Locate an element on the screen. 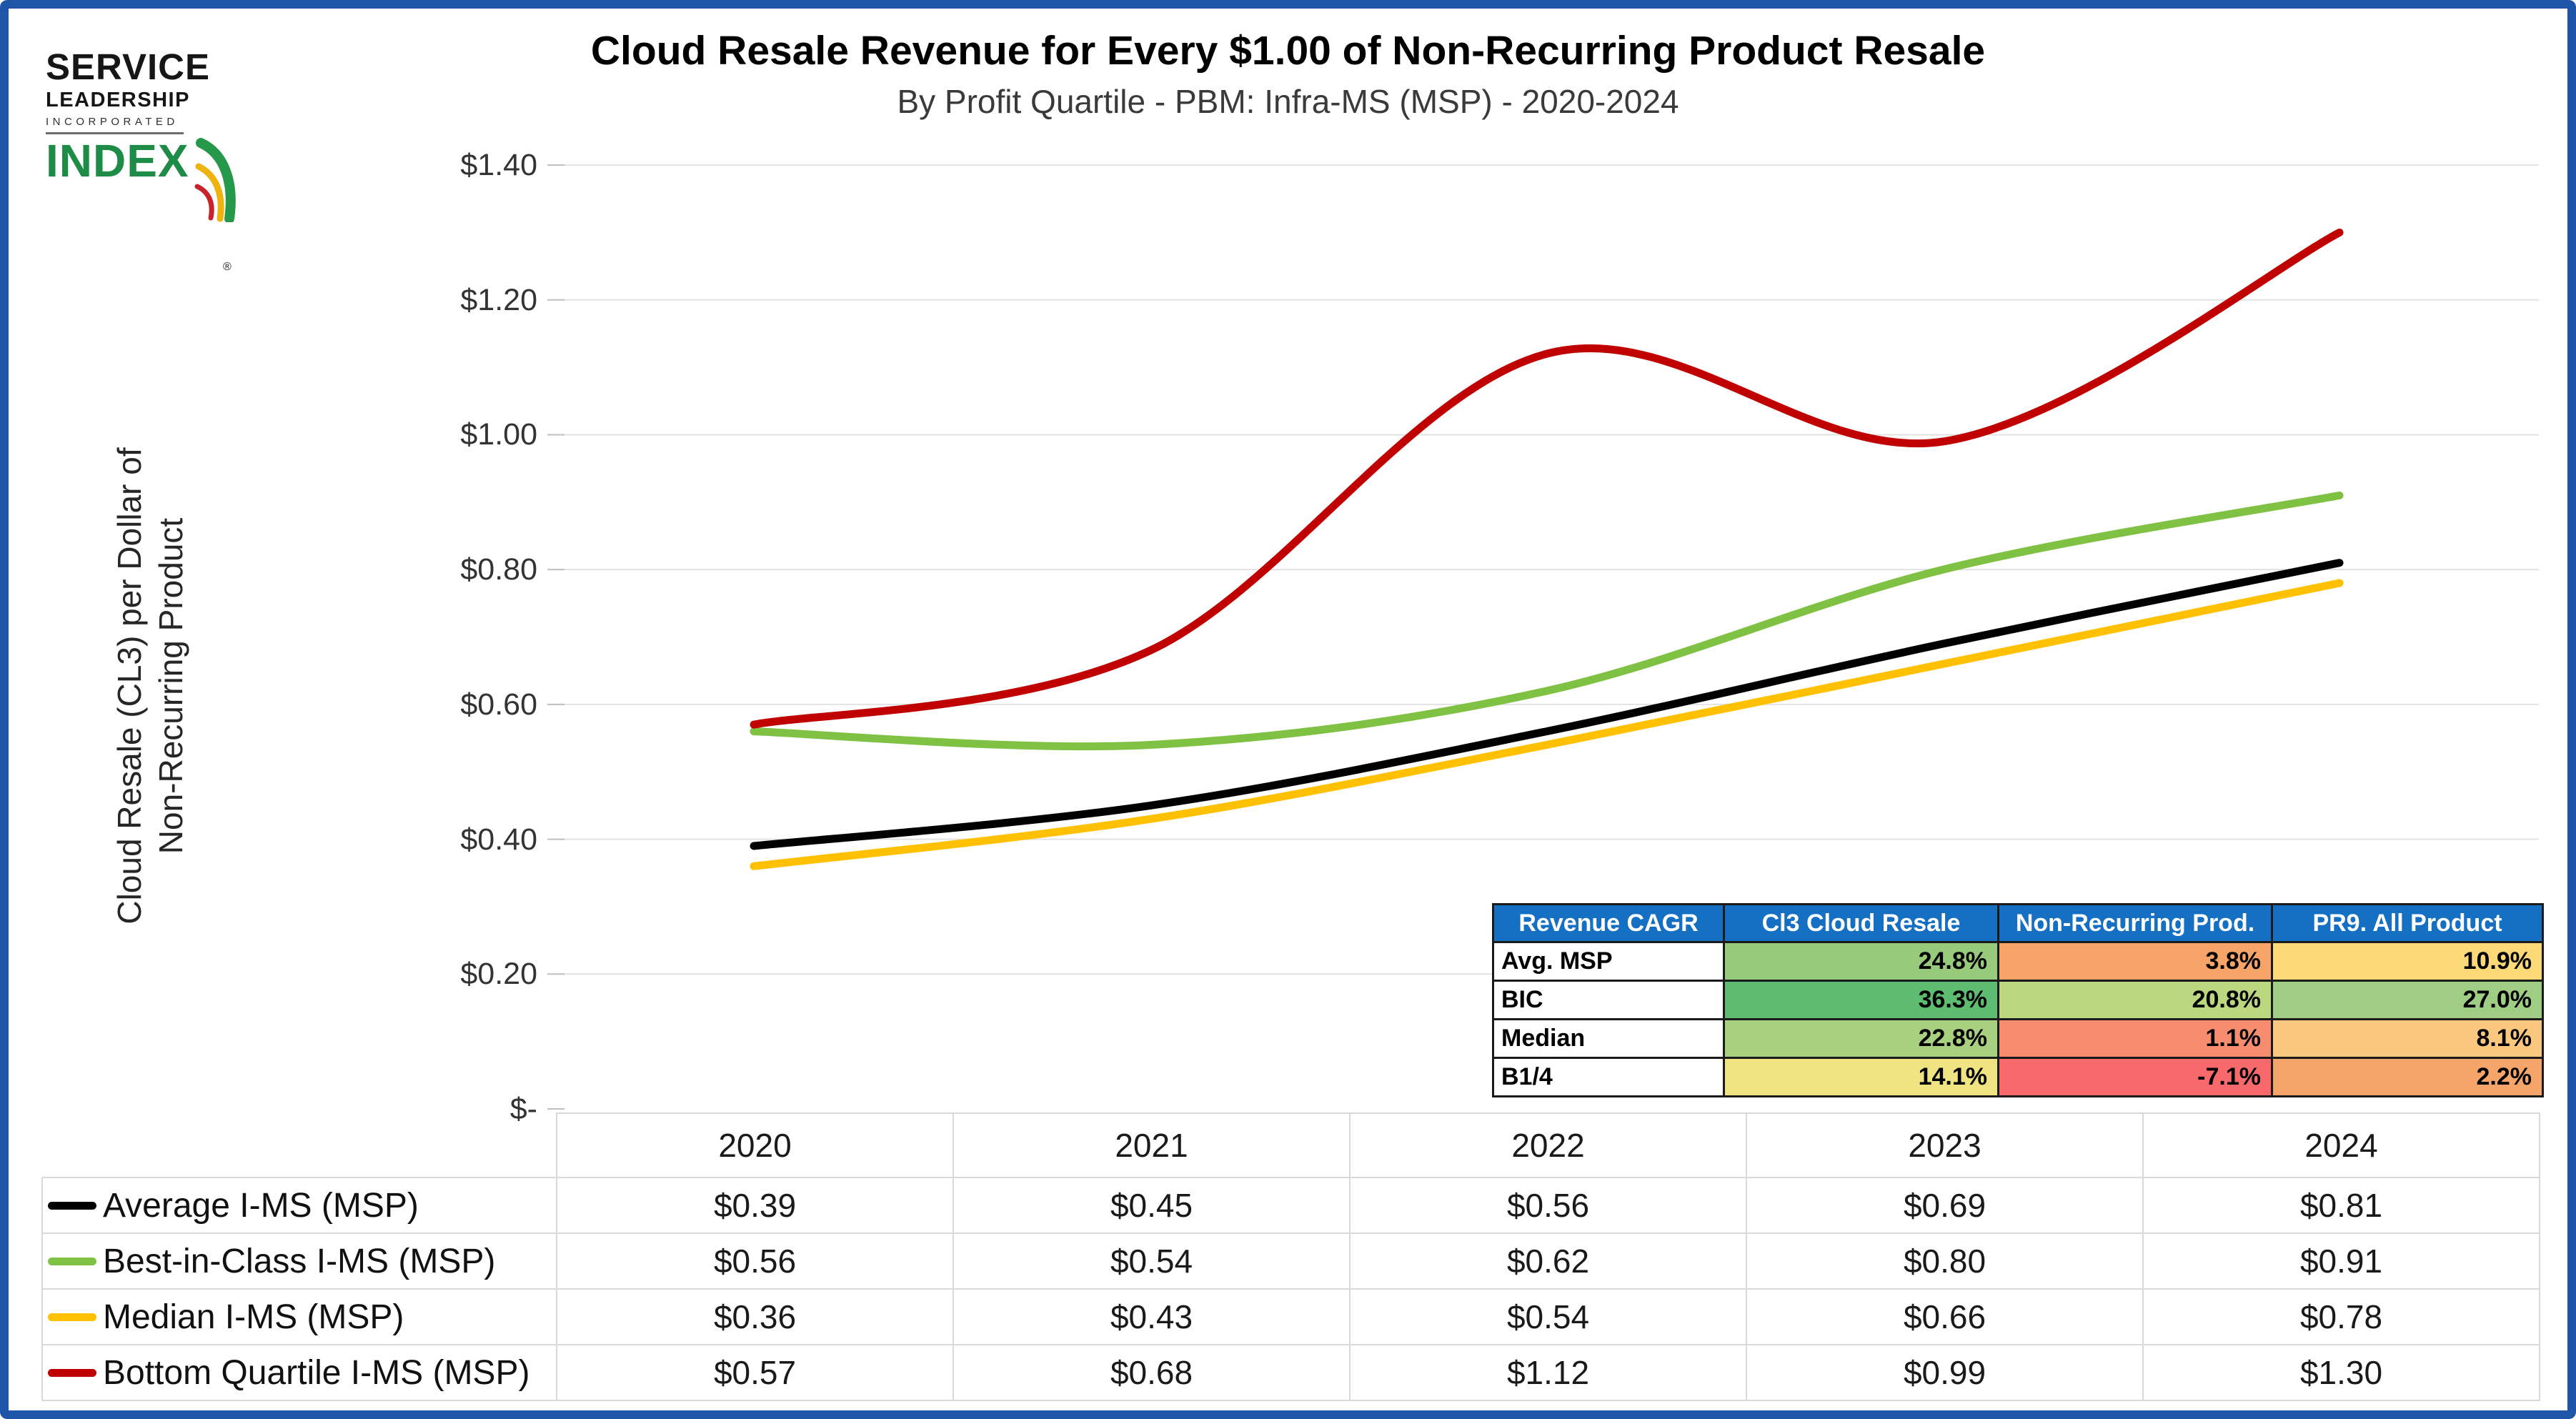 The width and height of the screenshot is (2576, 1419). y-axis-tick-label: $0.60 is located at coordinates (498, 704).